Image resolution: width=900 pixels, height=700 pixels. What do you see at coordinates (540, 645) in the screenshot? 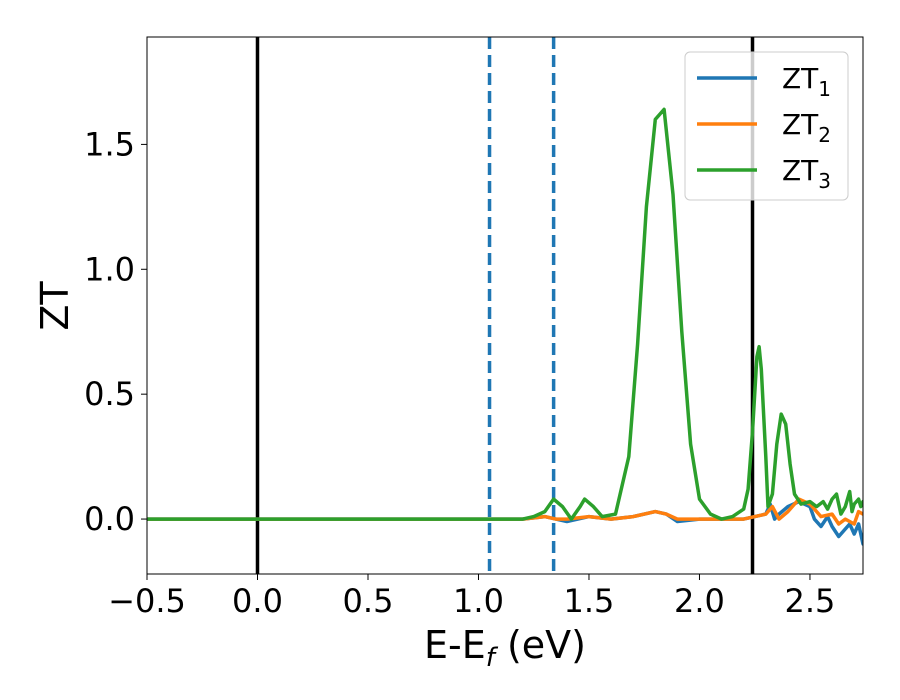
I see `x-axis-label-unit: (eV)` at bounding box center [540, 645].